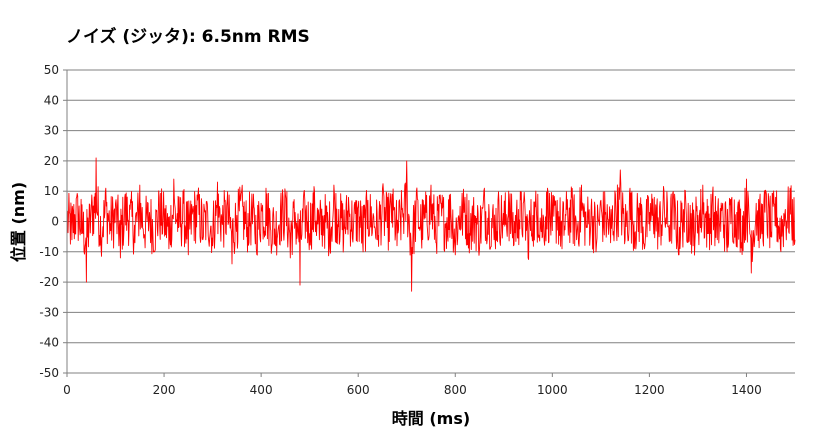  Describe the element at coordinates (49, 343) in the screenshot. I see `y-tick-label: -40` at that location.